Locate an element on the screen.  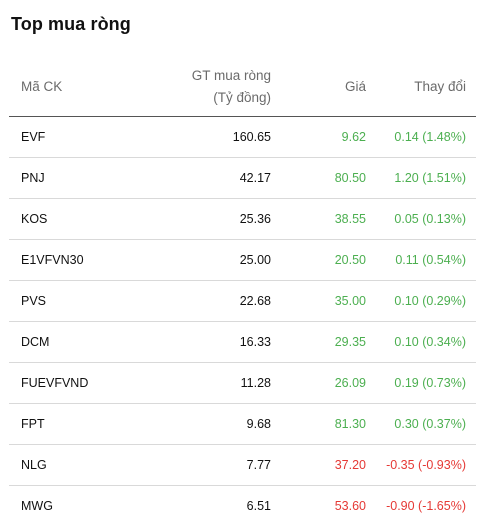
table-row: KOS 25.36 38.55 0.05 (0.13%) is located at coordinates (242, 219).